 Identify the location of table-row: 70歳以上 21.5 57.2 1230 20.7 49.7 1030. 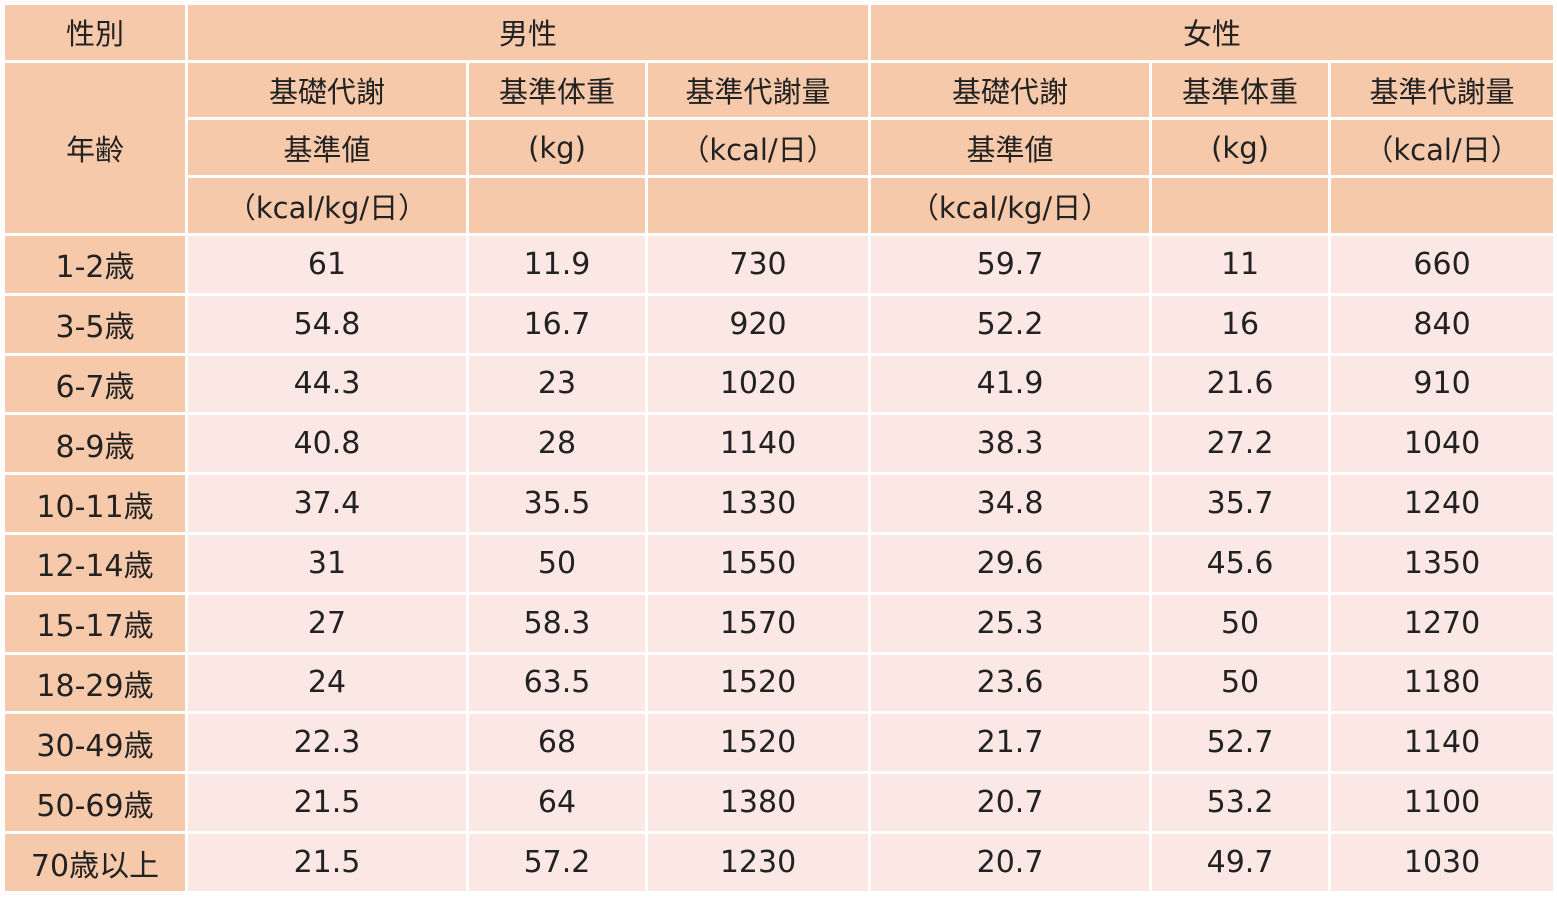
(779, 862).